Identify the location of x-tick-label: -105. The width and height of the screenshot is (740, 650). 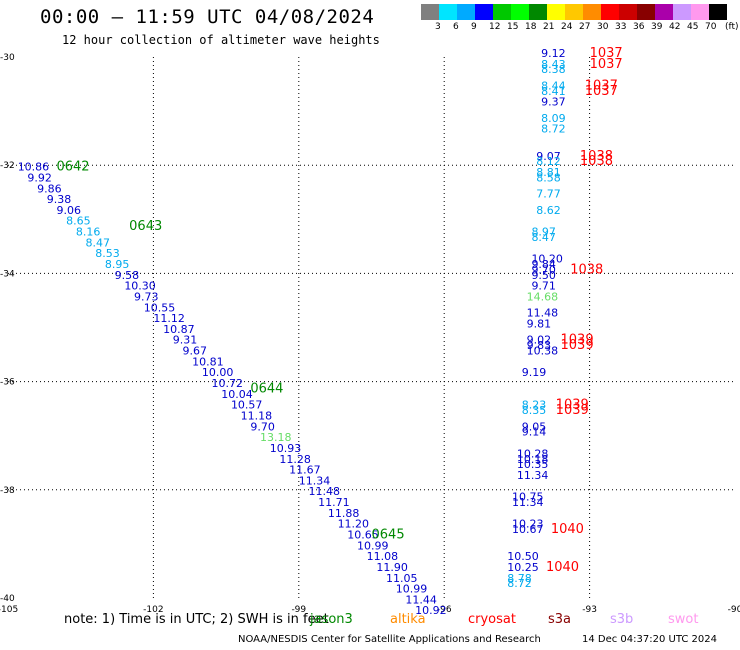
(9, 610).